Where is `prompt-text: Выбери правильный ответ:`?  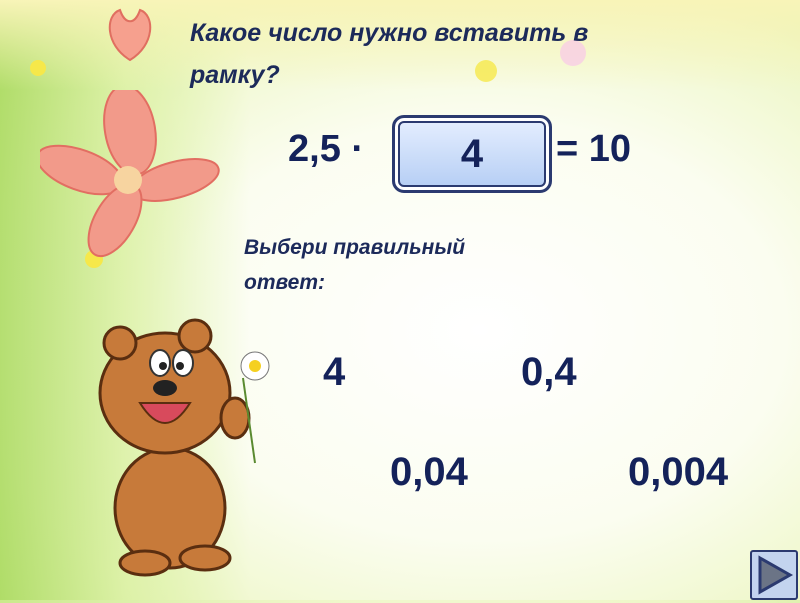
prompt-text: Выбери правильный ответ: is located at coordinates (424, 265).